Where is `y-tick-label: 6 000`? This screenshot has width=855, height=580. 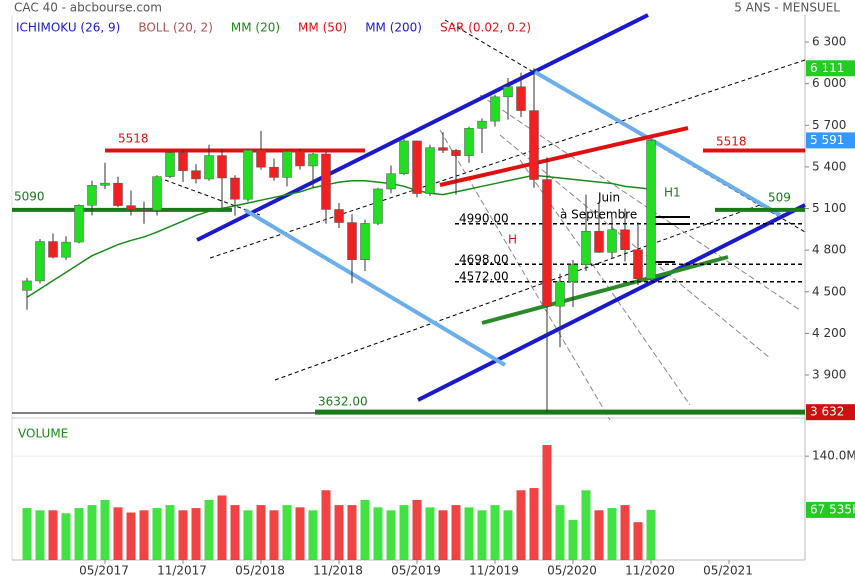
y-tick-label: 6 000 is located at coordinates (829, 83).